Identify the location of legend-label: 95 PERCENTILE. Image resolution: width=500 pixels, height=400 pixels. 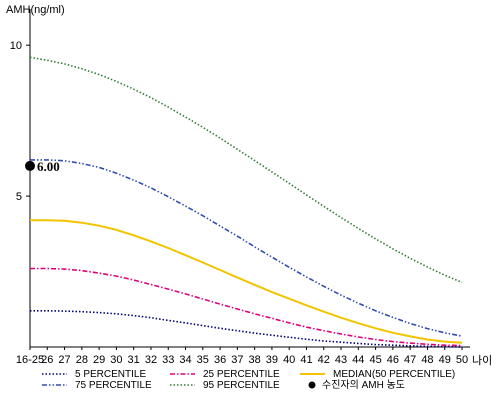
(241, 385).